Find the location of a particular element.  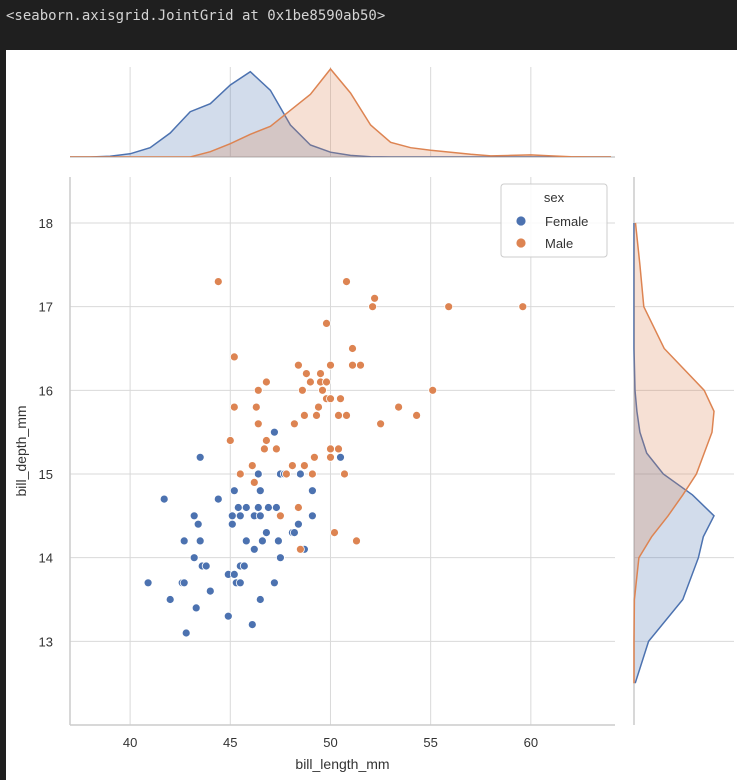

legend-label-male: Male is located at coordinates (559, 243).